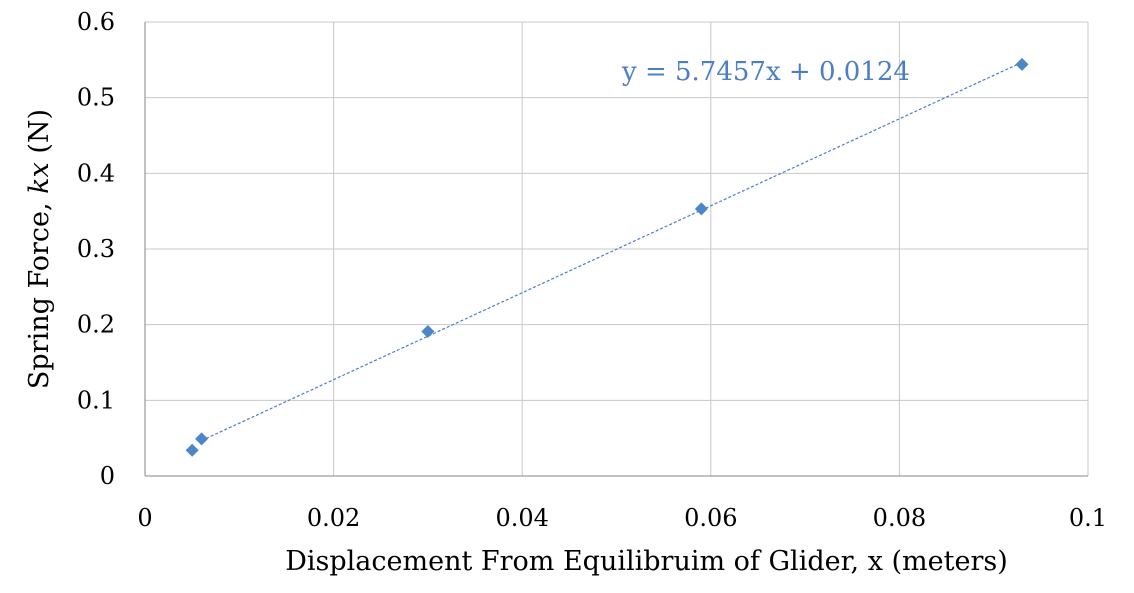 The width and height of the screenshot is (1134, 593). What do you see at coordinates (107, 476) in the screenshot?
I see `y-tick-label: 0` at bounding box center [107, 476].